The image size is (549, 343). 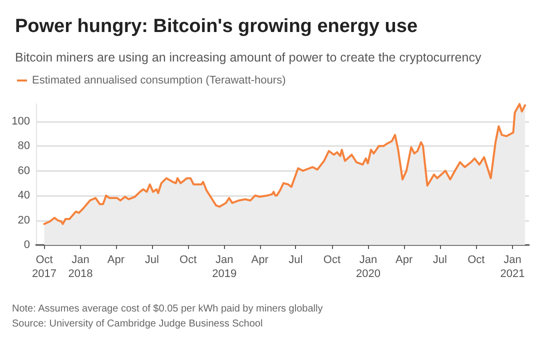 I want to click on y-tick-label: 20, so click(x=24, y=220).